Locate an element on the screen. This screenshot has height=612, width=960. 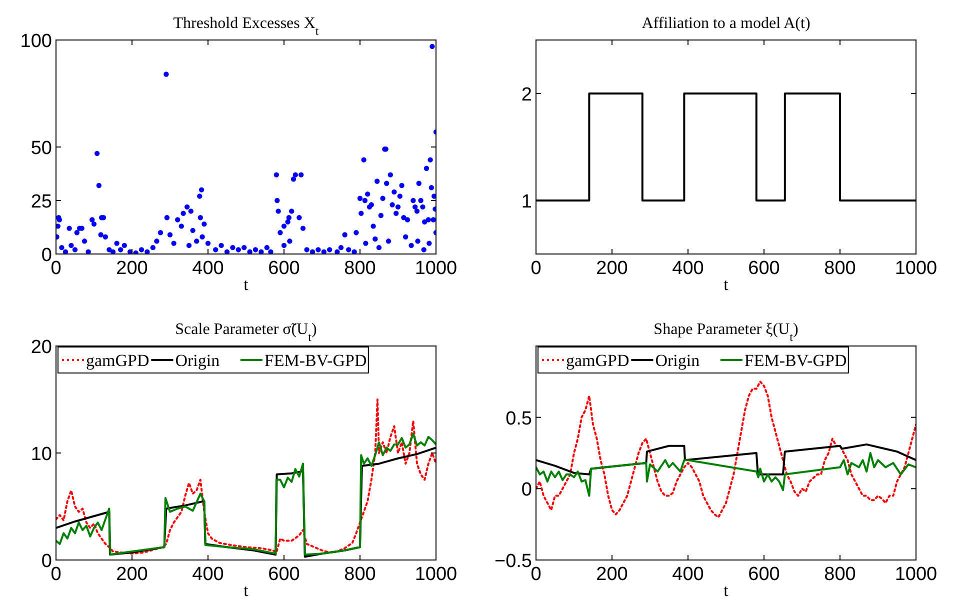
y-tick-label: 20 is located at coordinates (41, 347).